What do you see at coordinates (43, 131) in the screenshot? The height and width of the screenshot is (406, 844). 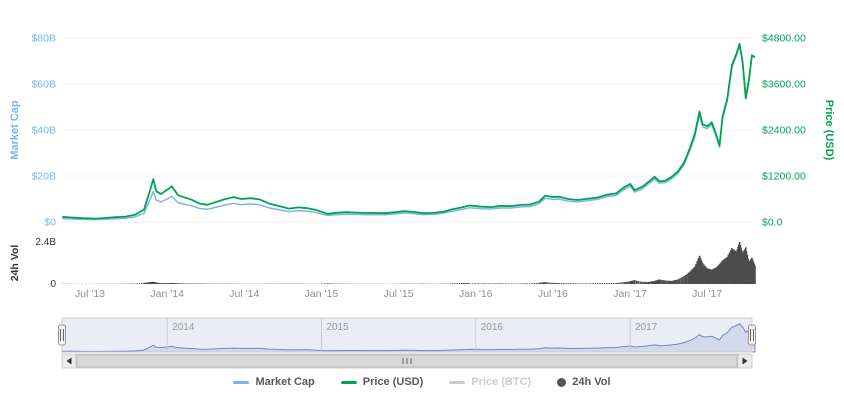 I see `market-cap-tick-label: $40B` at bounding box center [43, 131].